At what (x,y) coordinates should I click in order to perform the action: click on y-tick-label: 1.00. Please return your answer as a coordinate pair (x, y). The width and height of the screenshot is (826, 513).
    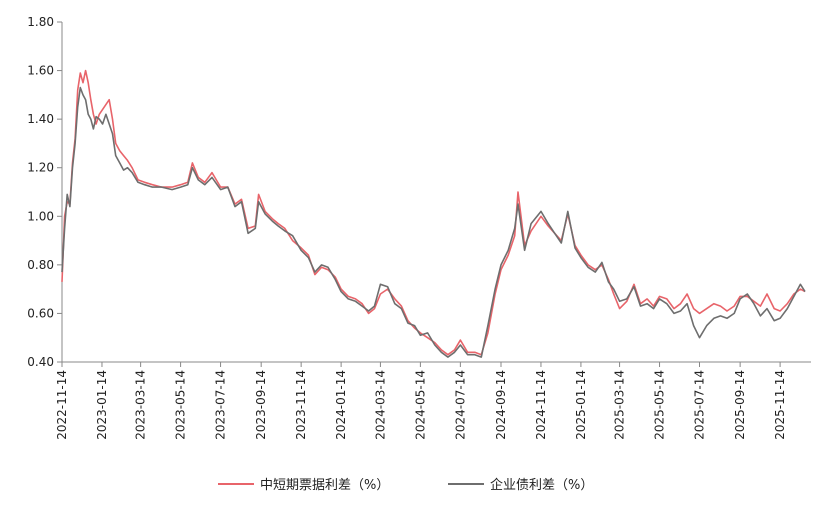
    Looking at the image, I should click on (40, 216).